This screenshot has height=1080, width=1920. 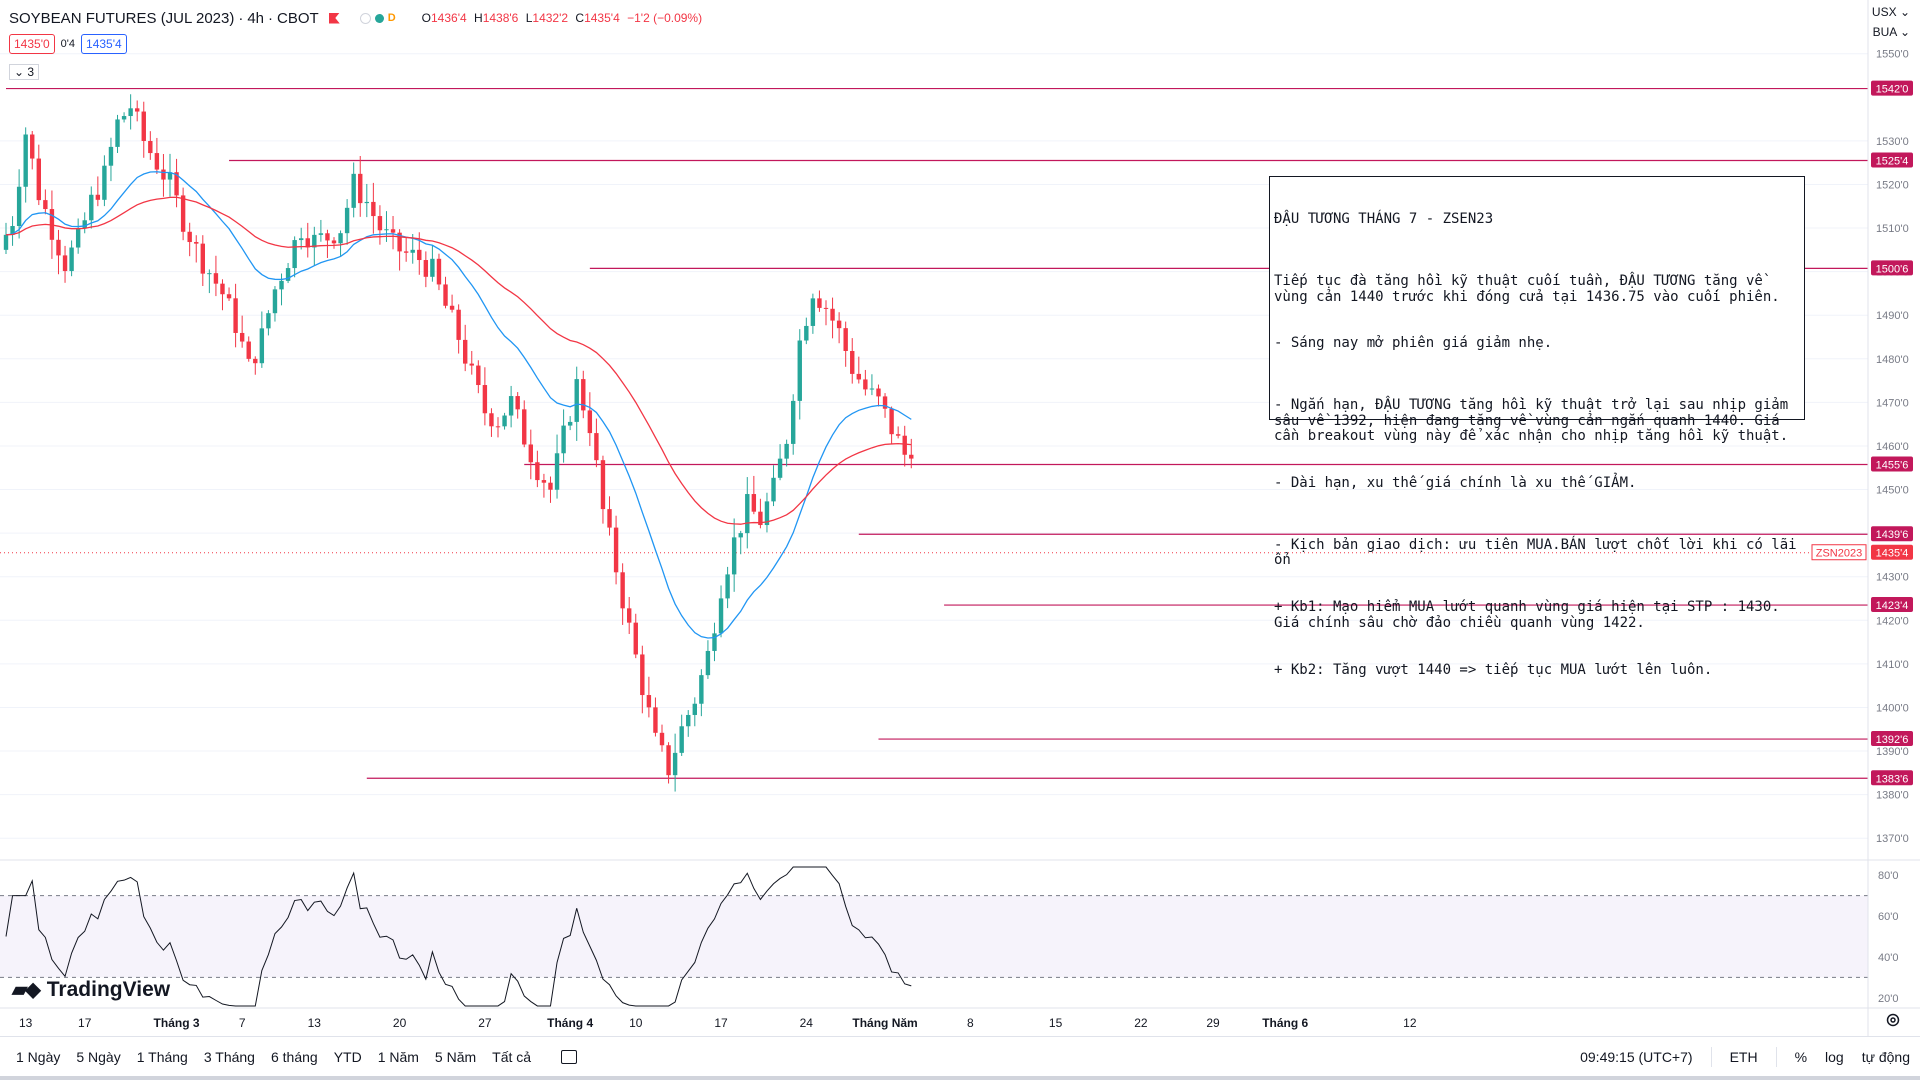 I want to click on range-6m: 6 tháng, so click(x=294, y=1057).